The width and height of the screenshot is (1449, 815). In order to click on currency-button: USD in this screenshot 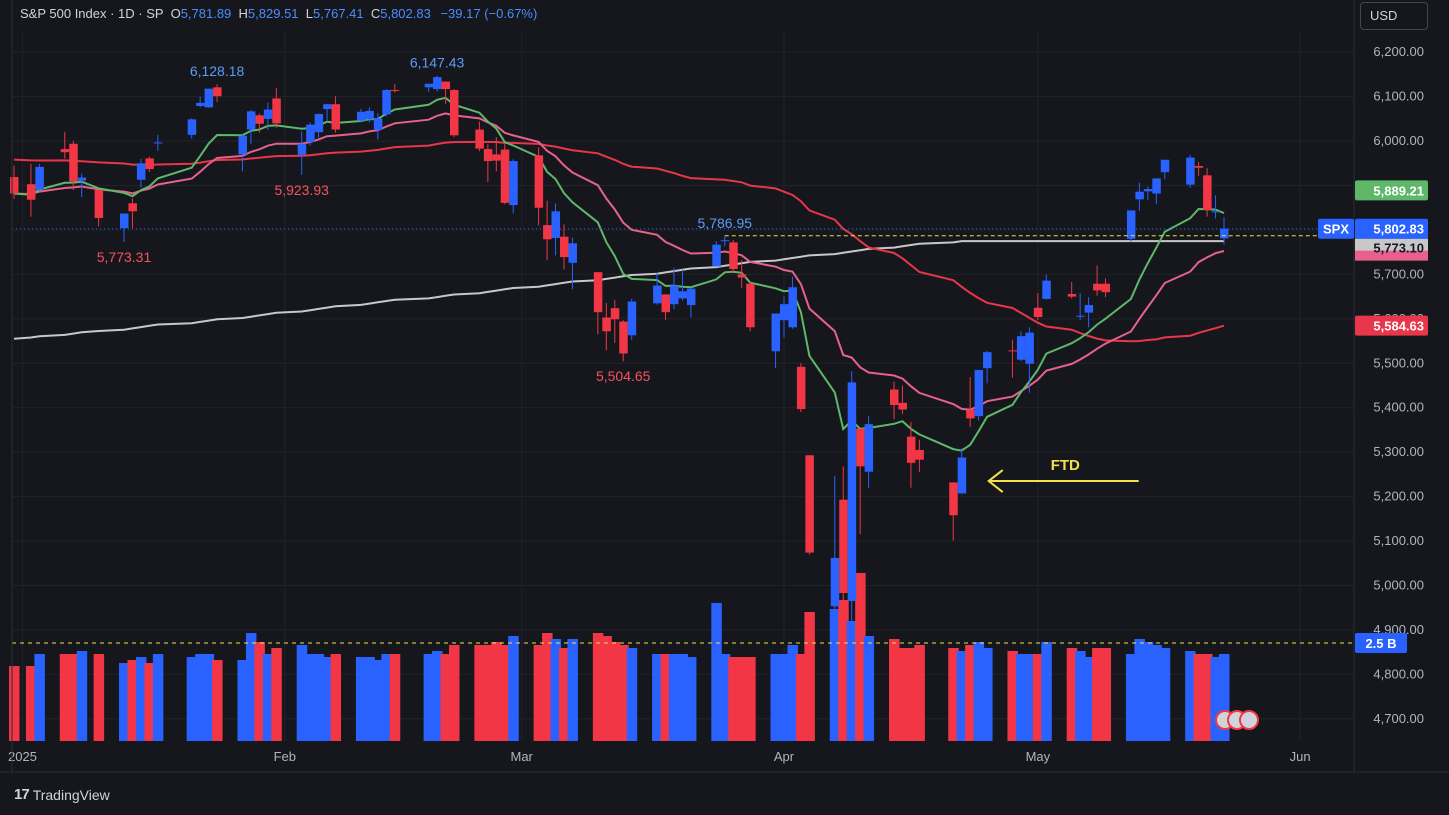, I will do `click(1394, 16)`.